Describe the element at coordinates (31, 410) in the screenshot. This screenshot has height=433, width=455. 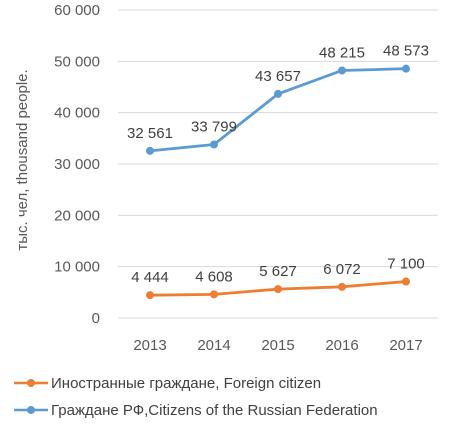
I see `legend-marker-russian` at that location.